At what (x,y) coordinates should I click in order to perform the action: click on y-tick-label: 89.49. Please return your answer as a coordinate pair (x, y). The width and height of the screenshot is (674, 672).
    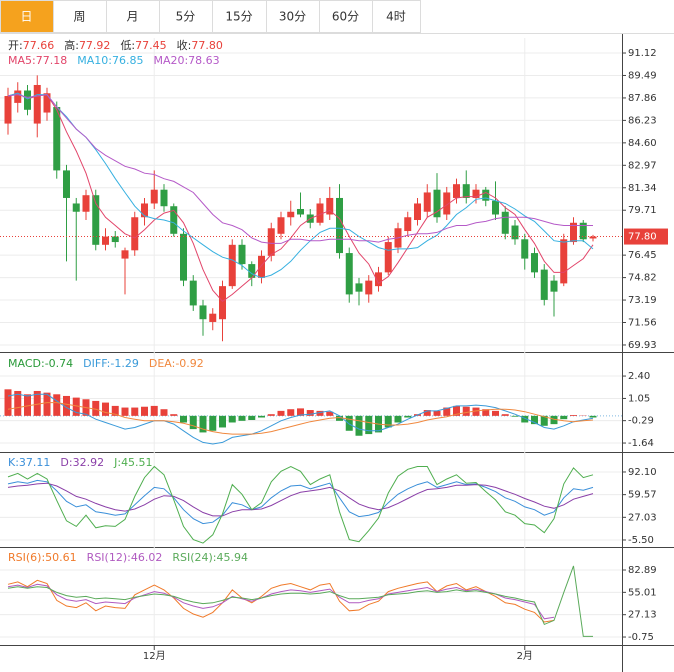
    Looking at the image, I should click on (642, 75).